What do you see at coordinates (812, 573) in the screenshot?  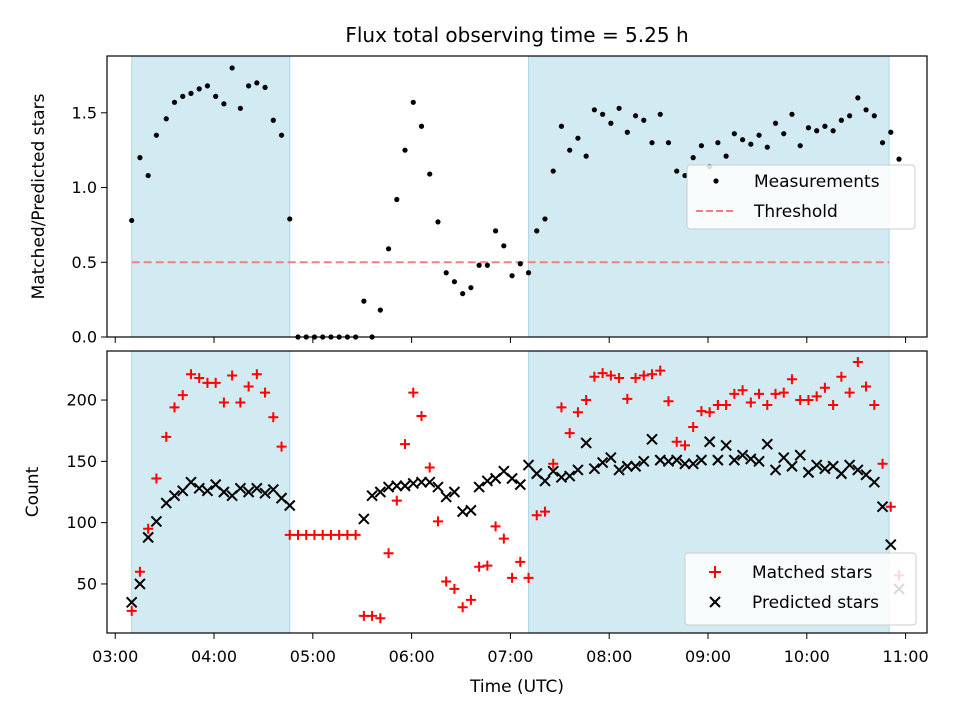 I see `legend-matched-label: Matched stars` at bounding box center [812, 573].